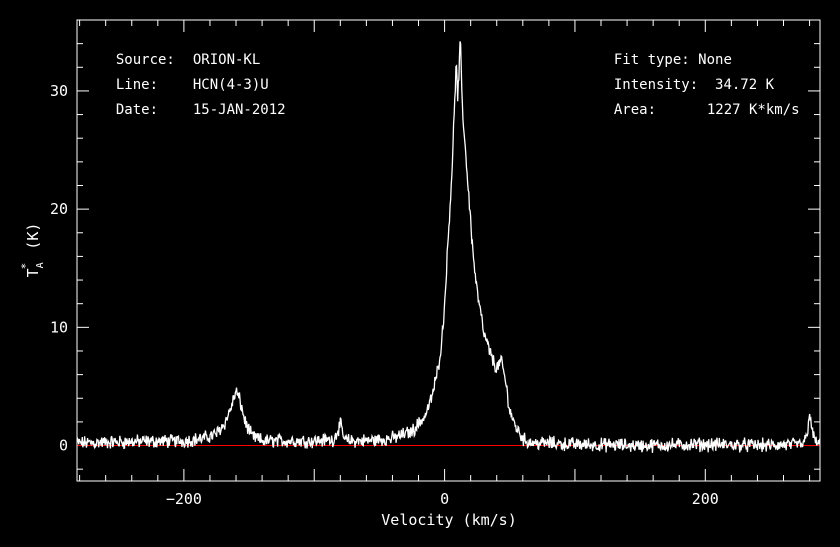  Describe the element at coordinates (59, 91) in the screenshot. I see `y-tick-label: 30` at that location.